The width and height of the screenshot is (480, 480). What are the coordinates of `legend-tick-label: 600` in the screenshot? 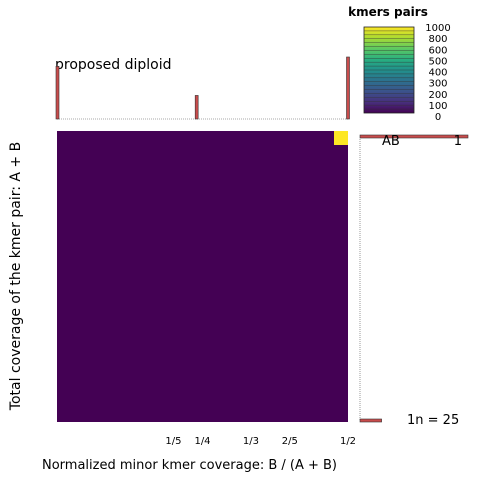 It's located at (437, 50).